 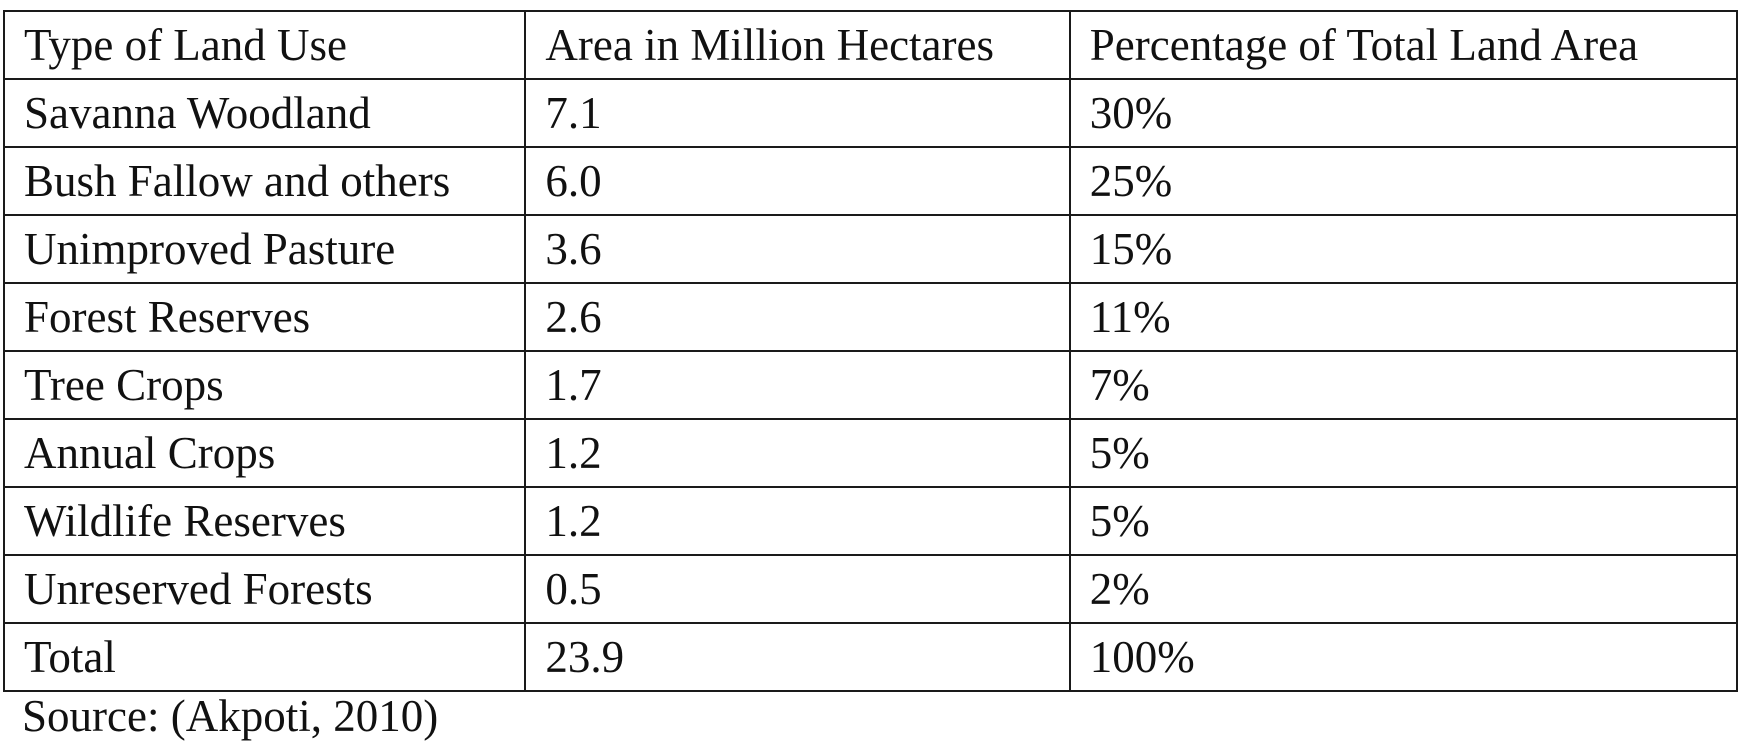 What do you see at coordinates (264, 113) in the screenshot?
I see `land-use-cell: Savanna Woodland` at bounding box center [264, 113].